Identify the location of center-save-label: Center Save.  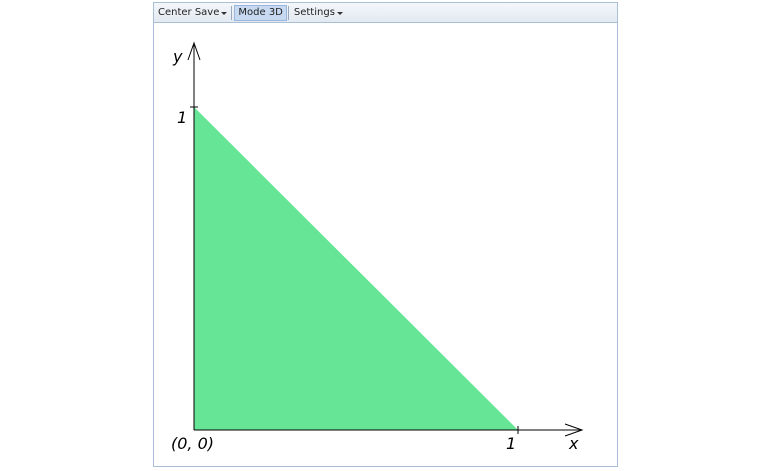
(189, 12).